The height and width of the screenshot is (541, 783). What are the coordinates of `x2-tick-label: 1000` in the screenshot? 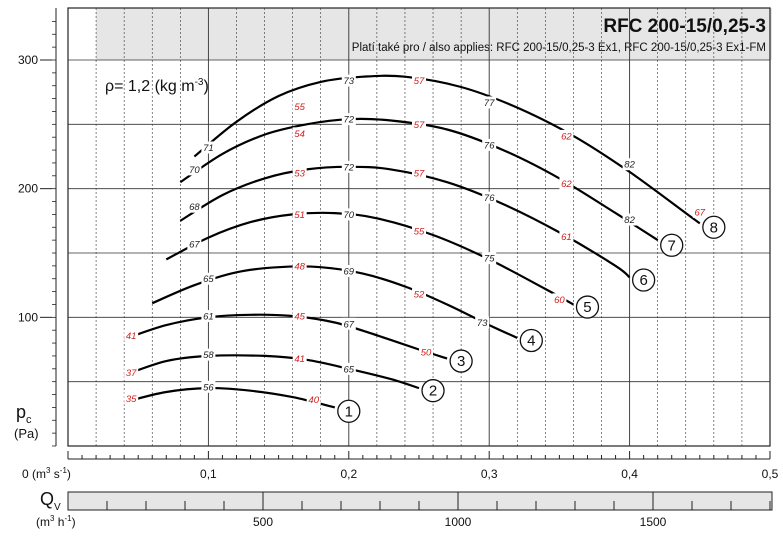 It's located at (458, 522).